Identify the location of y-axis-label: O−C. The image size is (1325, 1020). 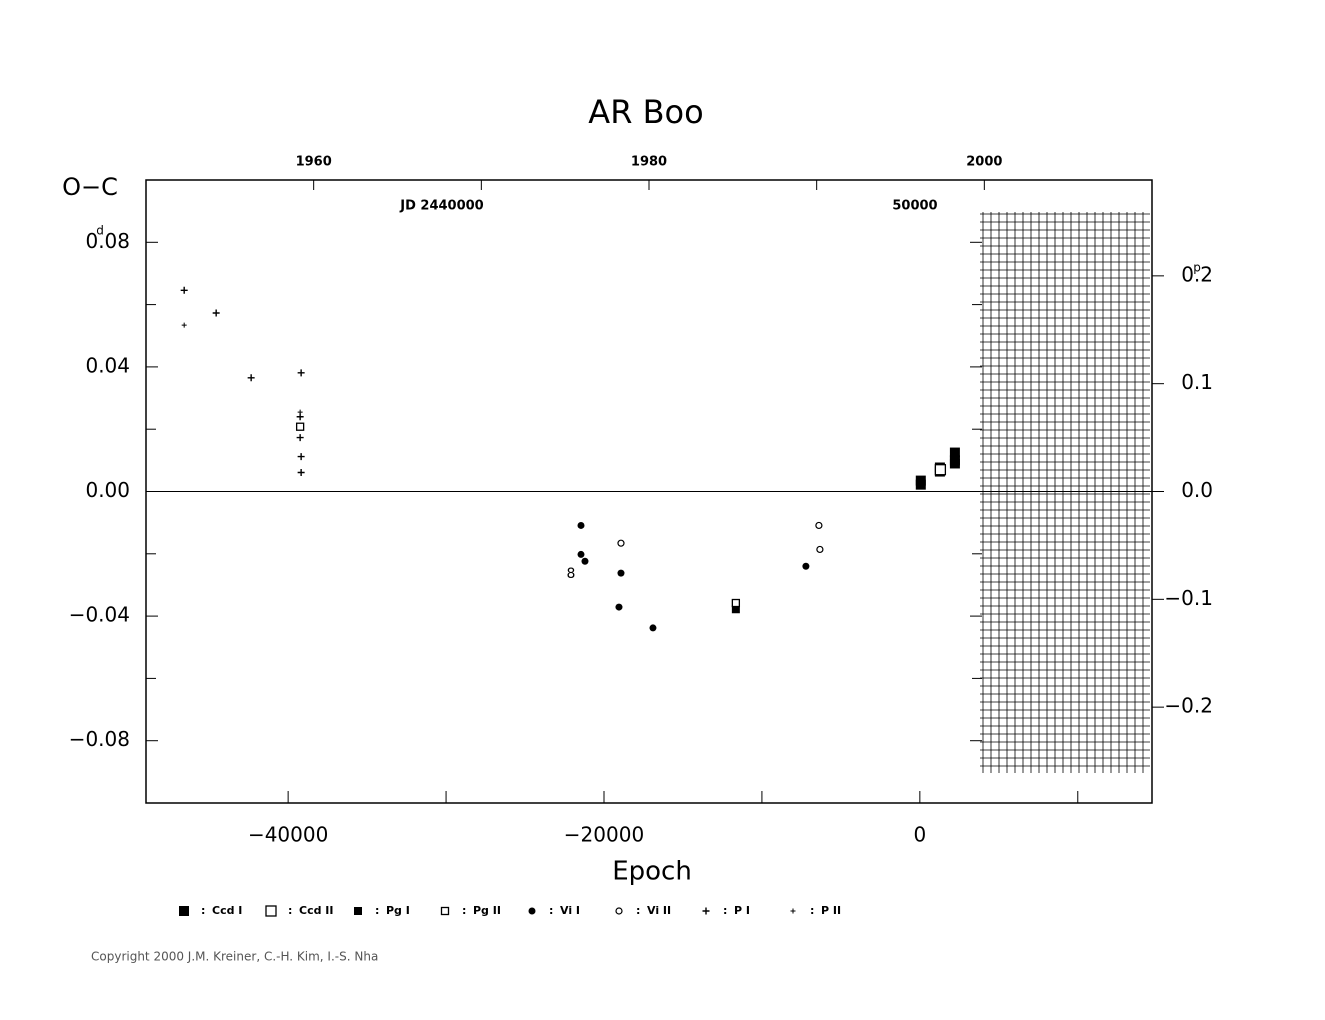
(90, 187).